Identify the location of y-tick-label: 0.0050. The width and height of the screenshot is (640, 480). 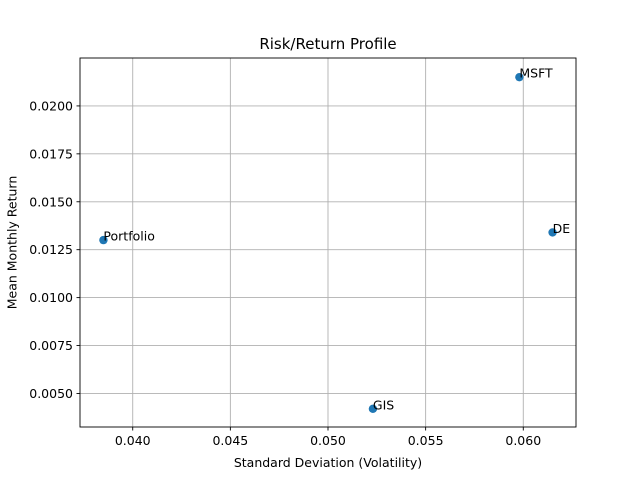
(51, 393).